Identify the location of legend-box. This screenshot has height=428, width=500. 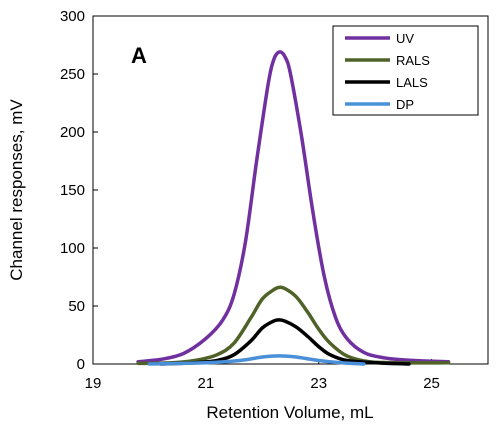
(405, 70).